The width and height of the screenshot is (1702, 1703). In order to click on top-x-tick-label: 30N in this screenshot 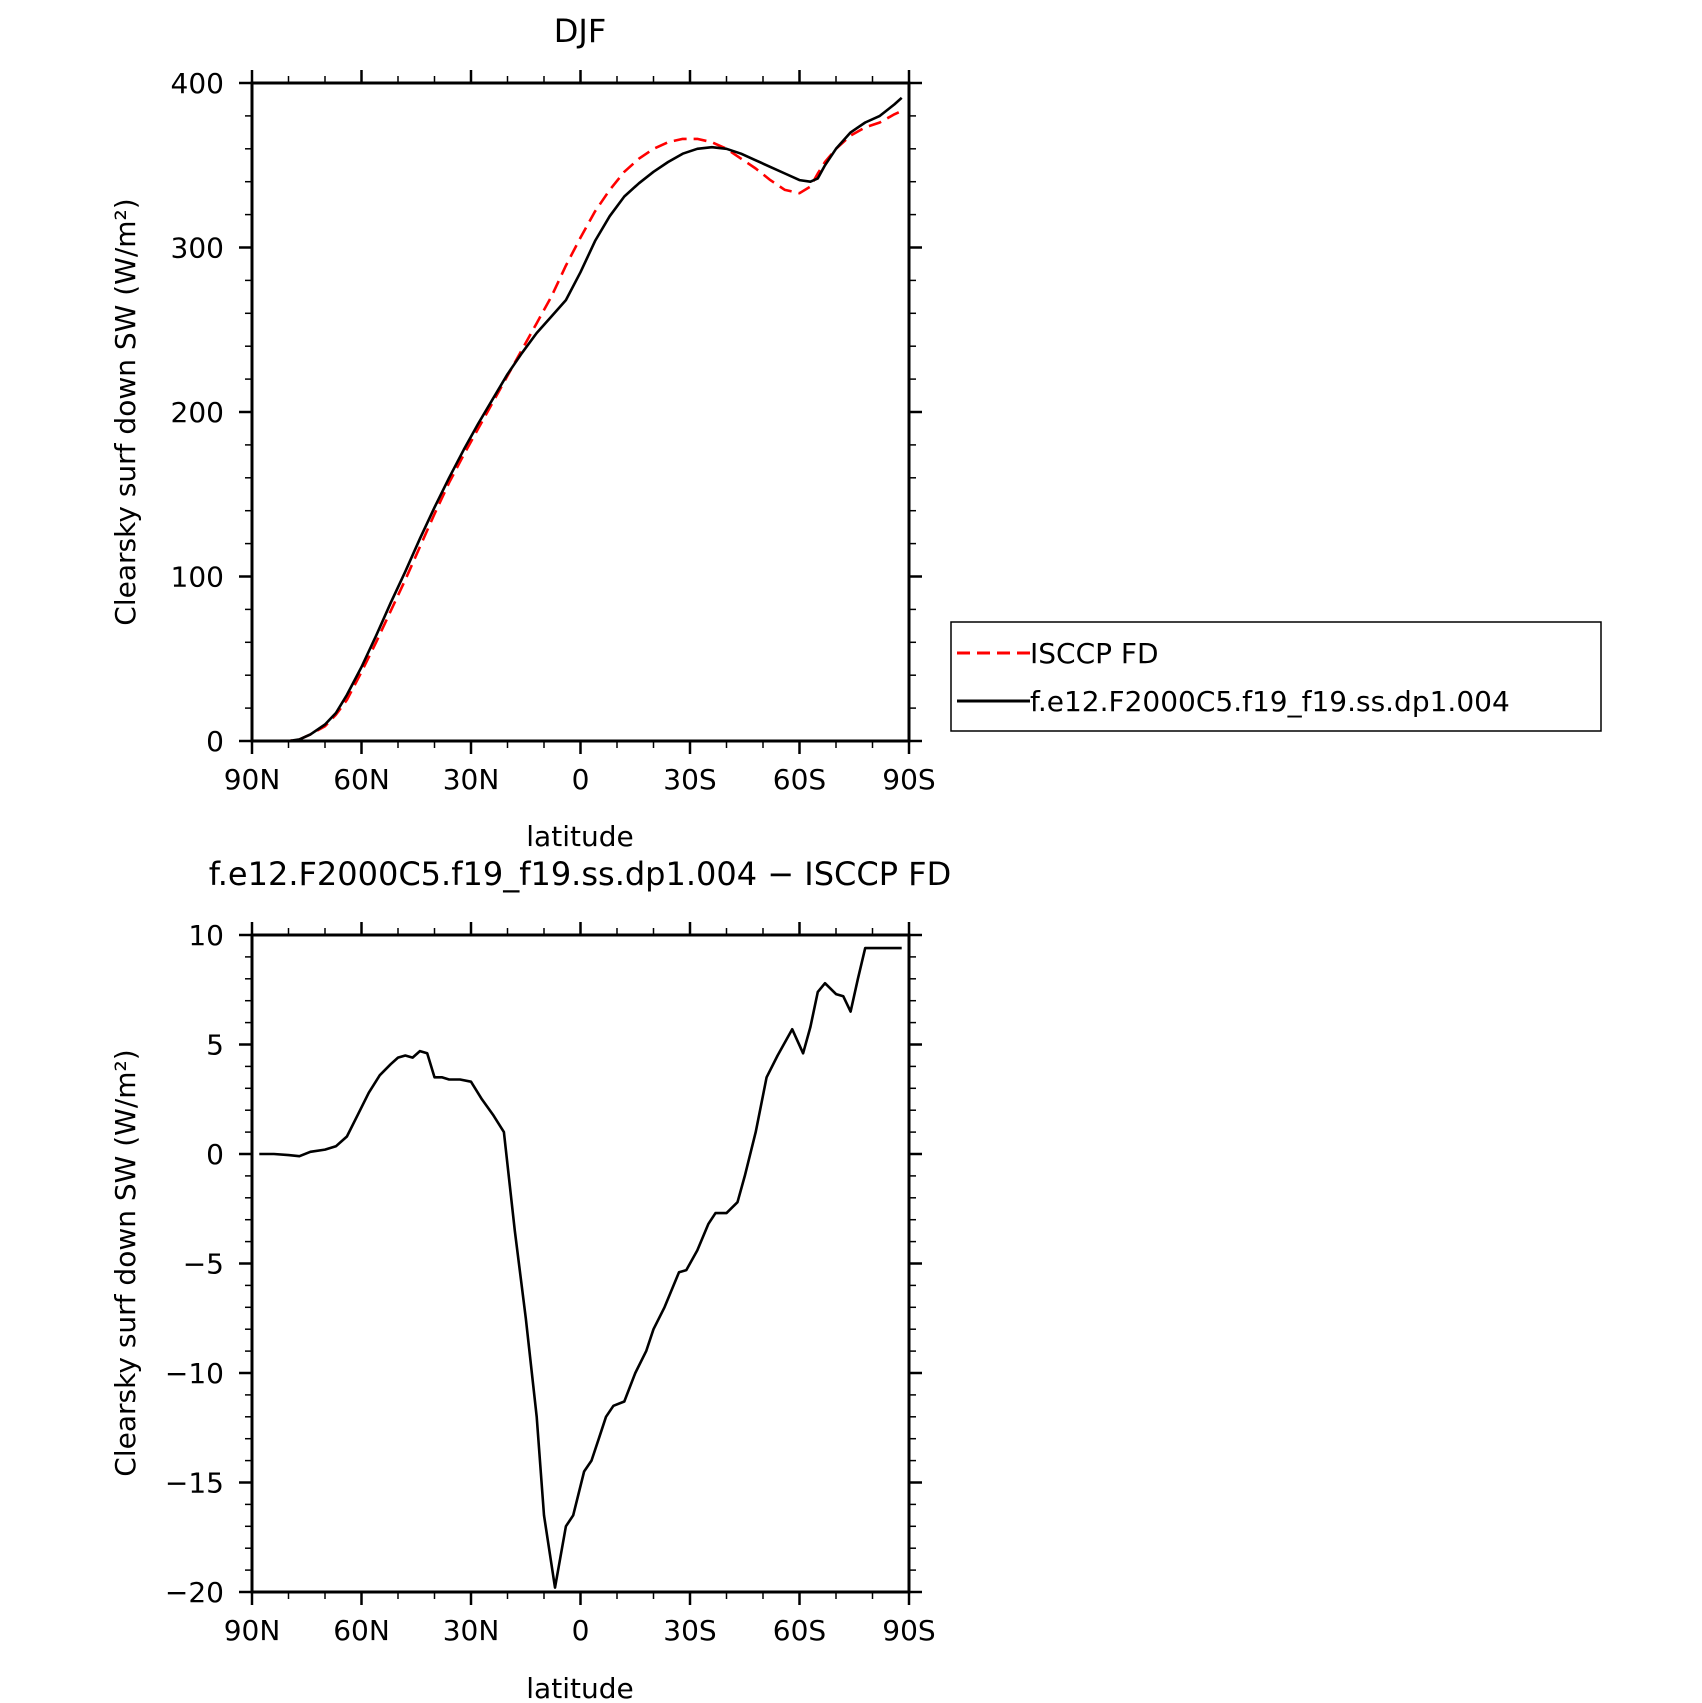, I will do `click(471, 779)`.